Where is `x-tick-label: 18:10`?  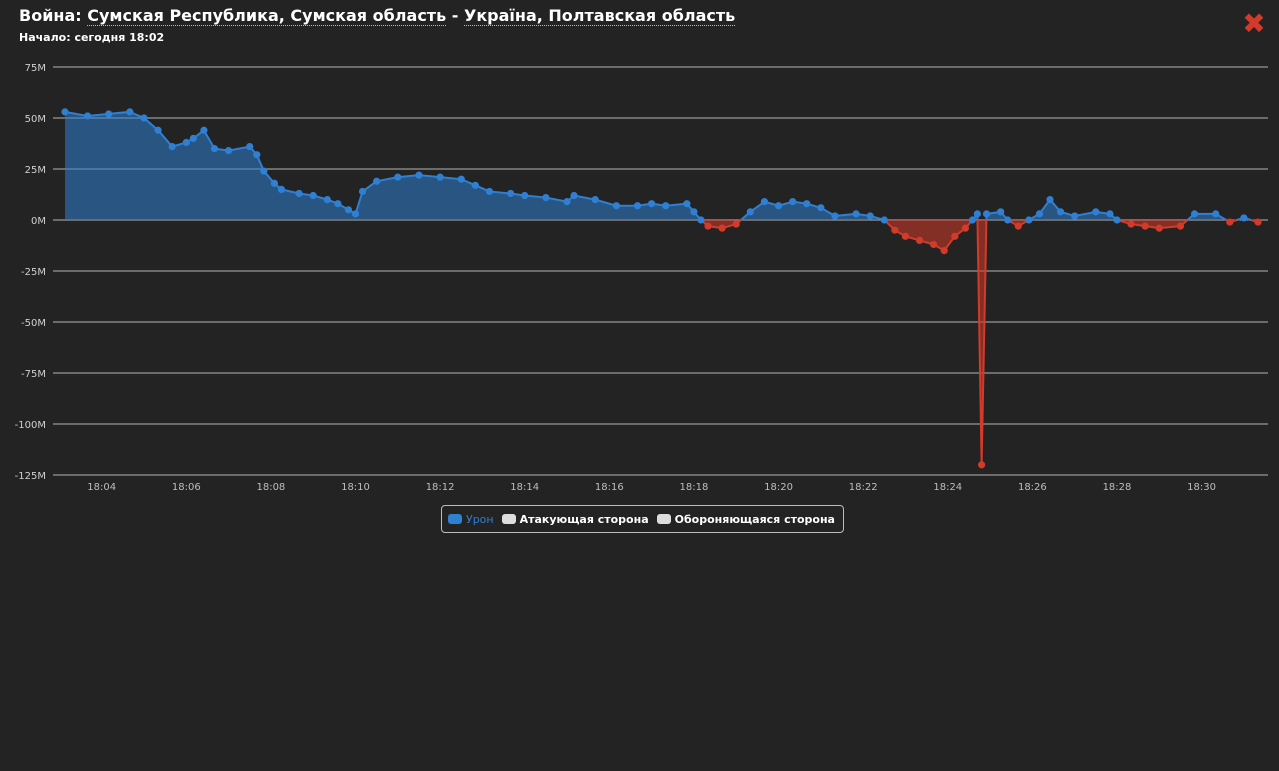
x-tick-label: 18:10 is located at coordinates (355, 487).